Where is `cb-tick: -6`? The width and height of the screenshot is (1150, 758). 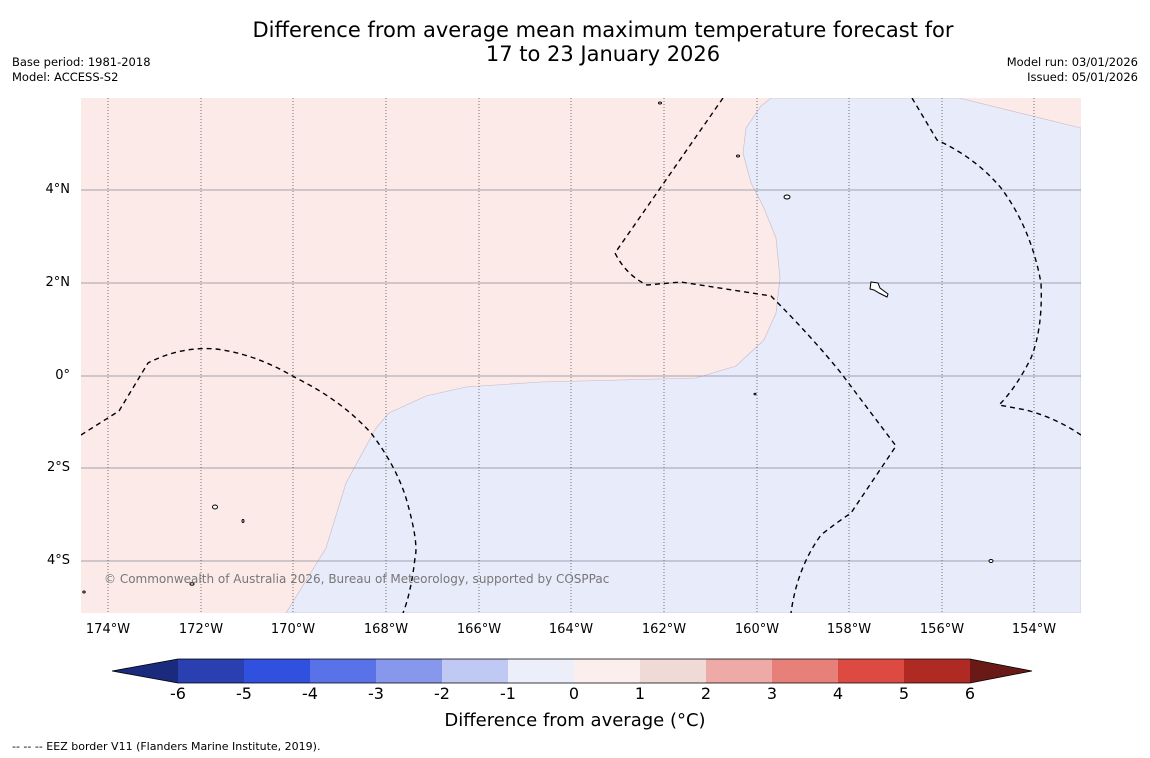
cb-tick: -6 is located at coordinates (178, 693).